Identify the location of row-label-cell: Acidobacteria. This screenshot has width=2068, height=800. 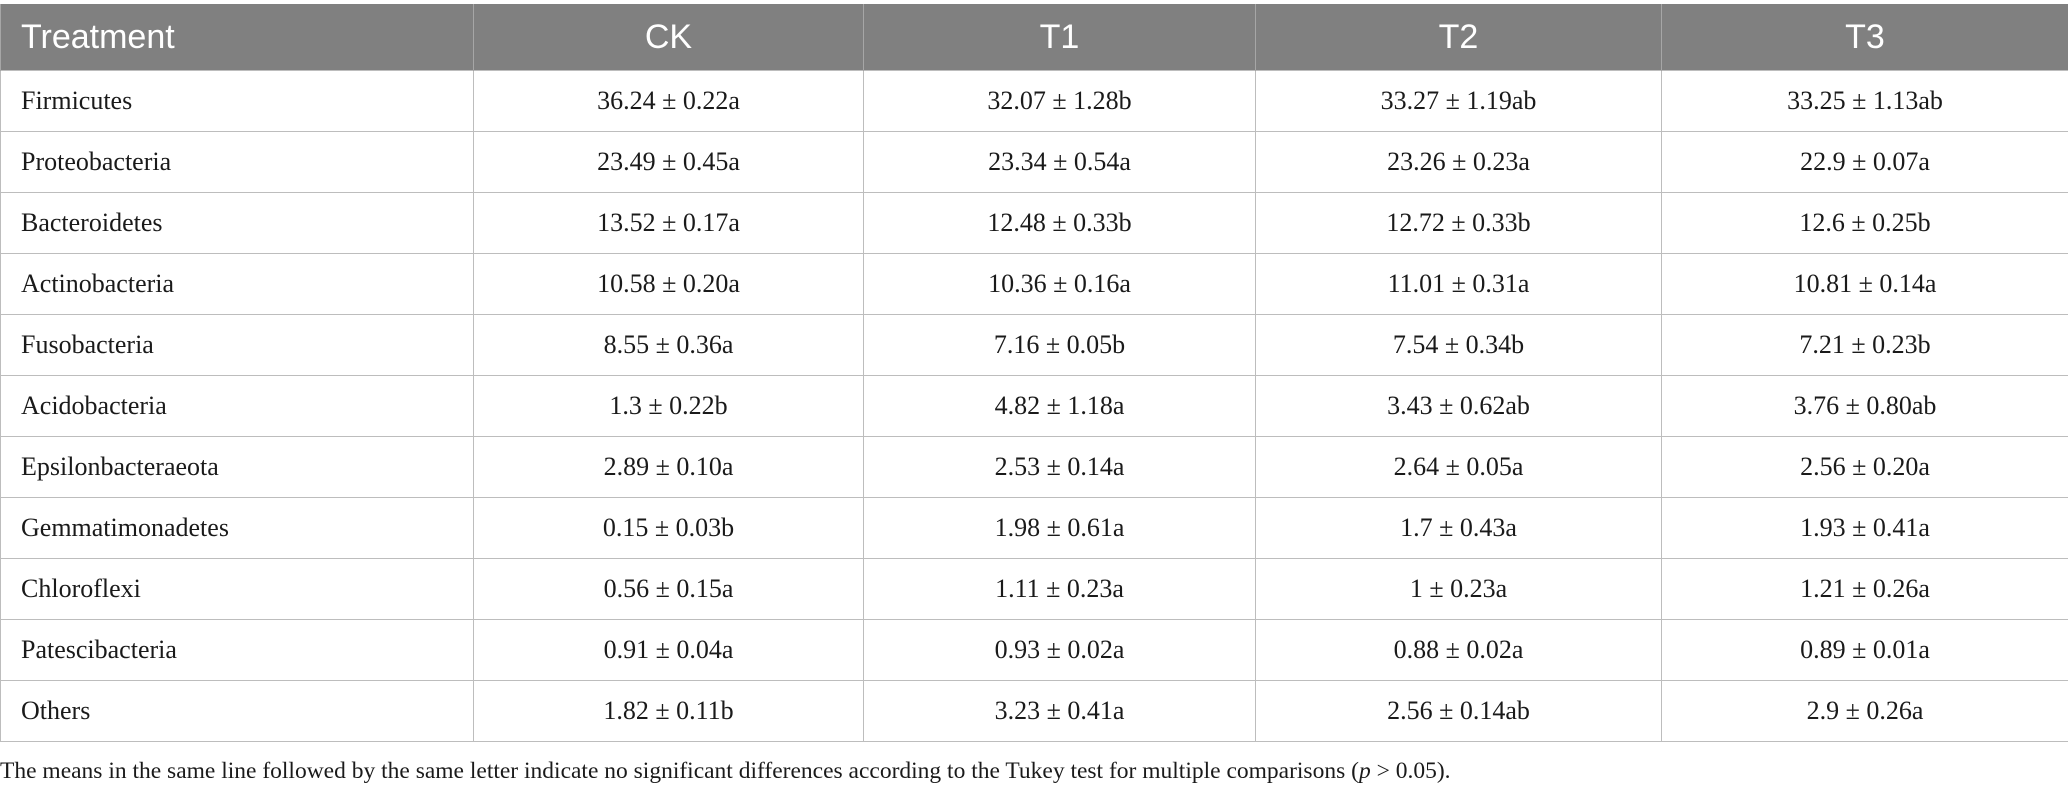
(237, 406).